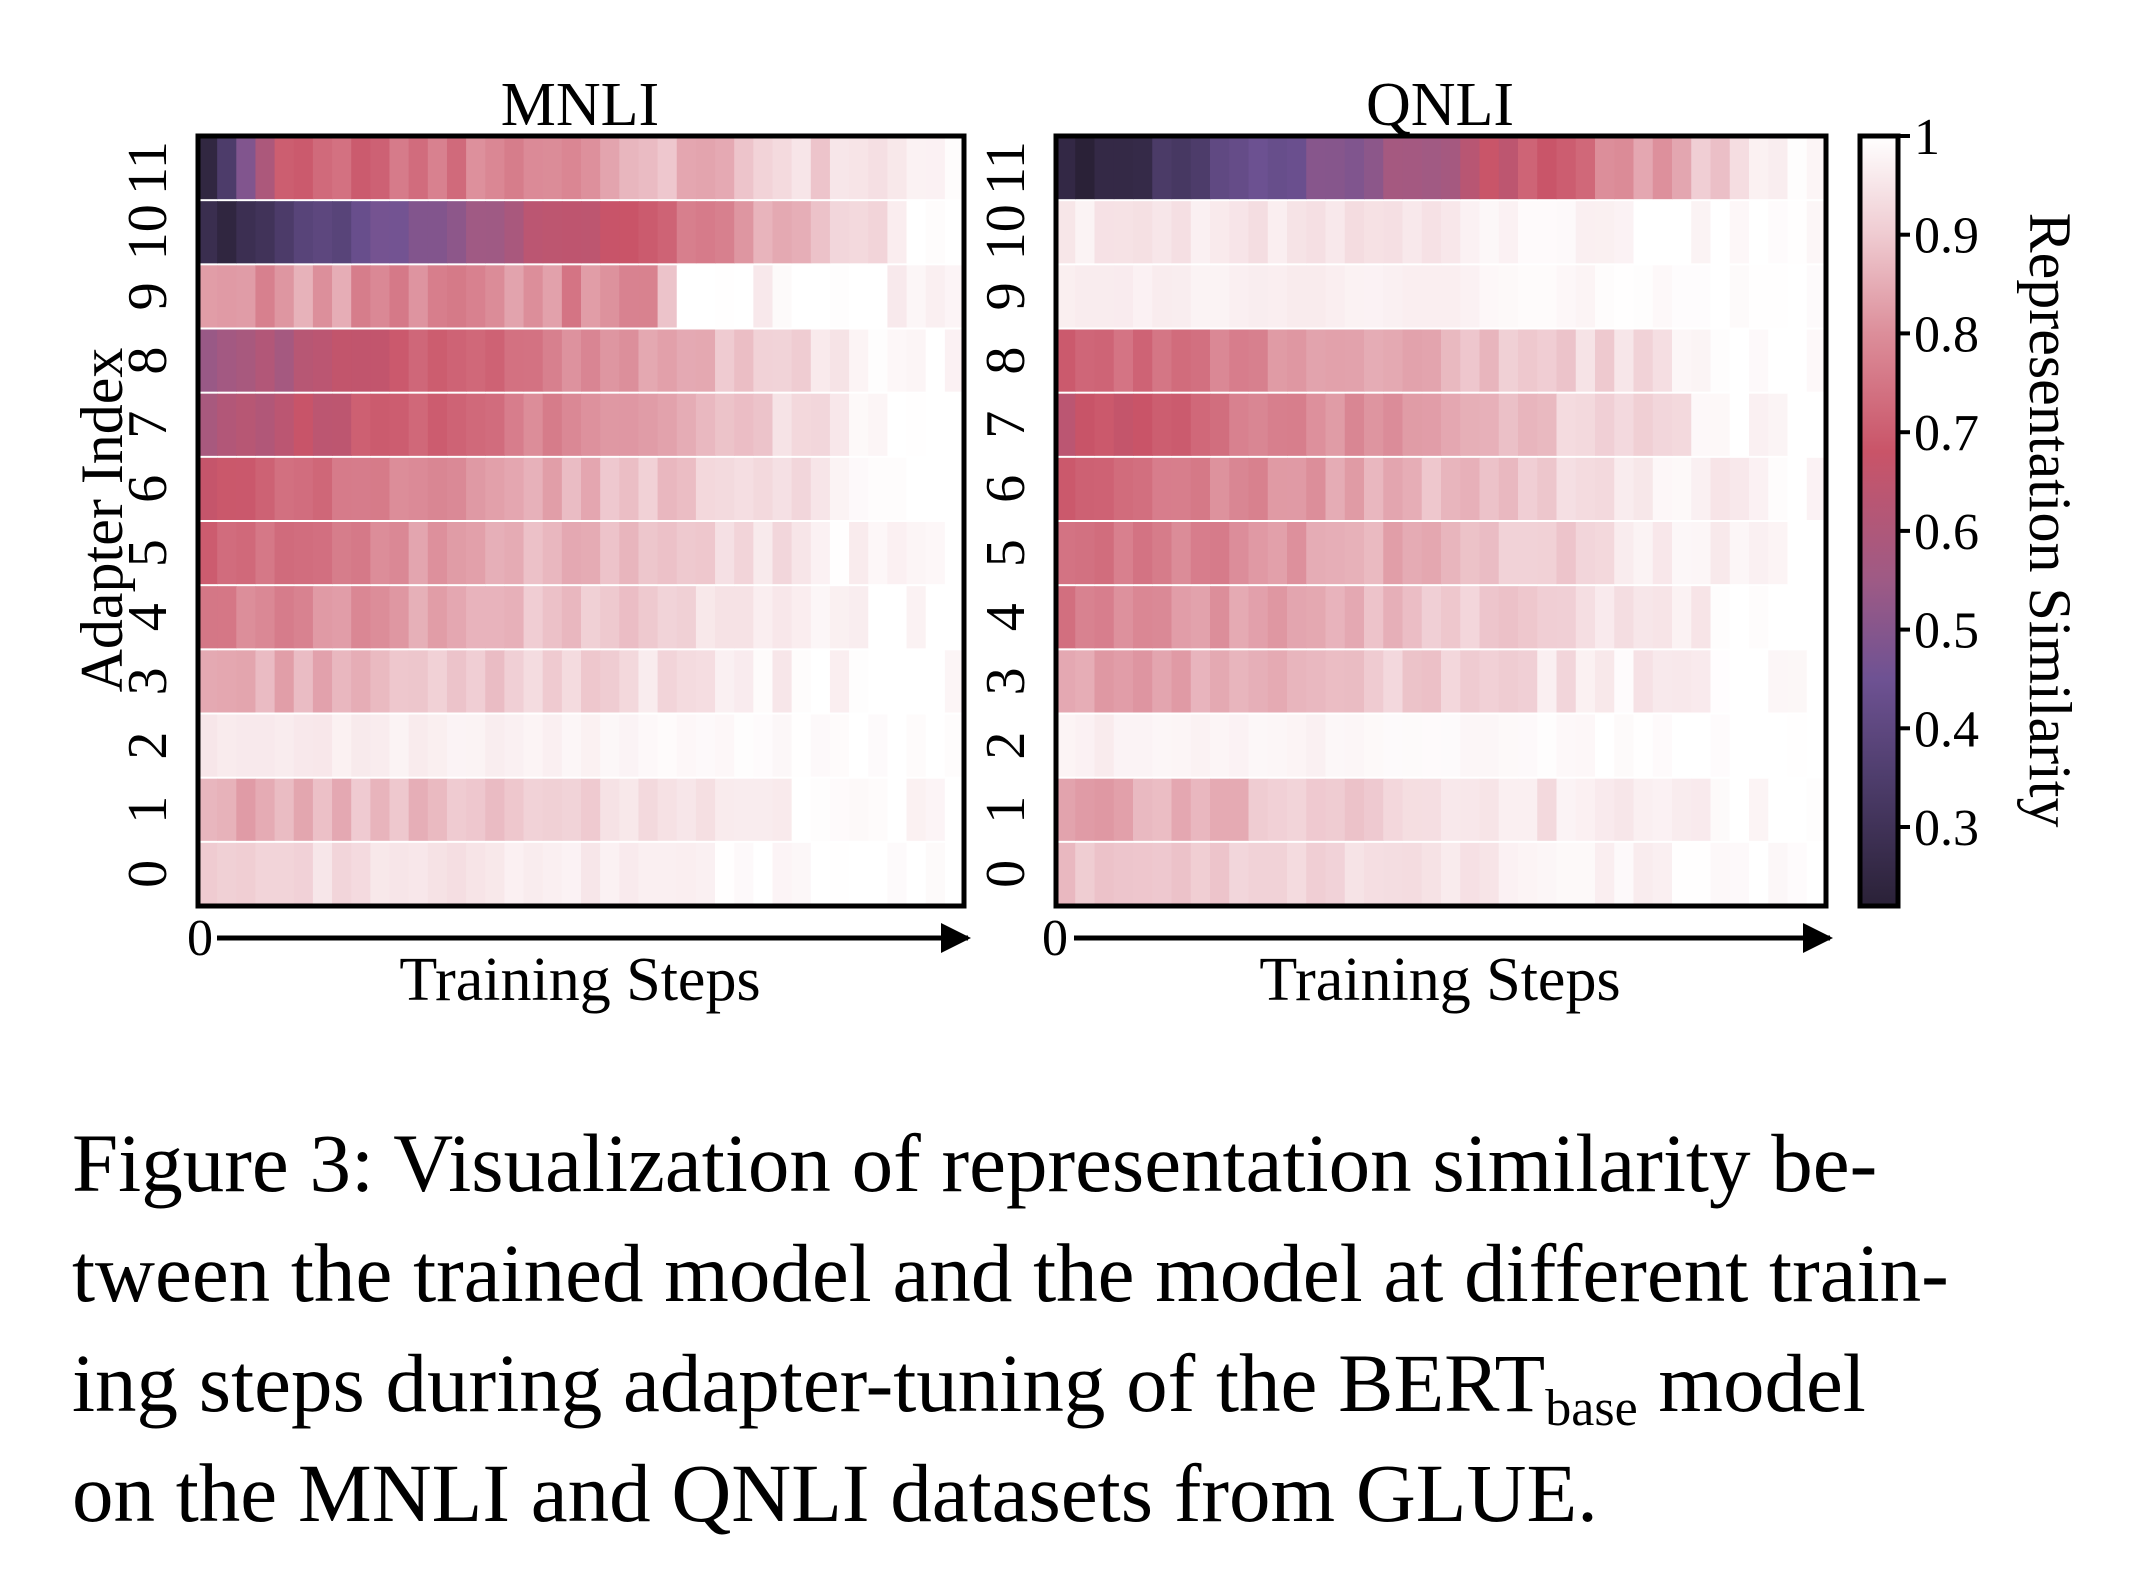 This screenshot has height=1589, width=2142. I want to click on y-tick-label: 7, so click(148, 425).